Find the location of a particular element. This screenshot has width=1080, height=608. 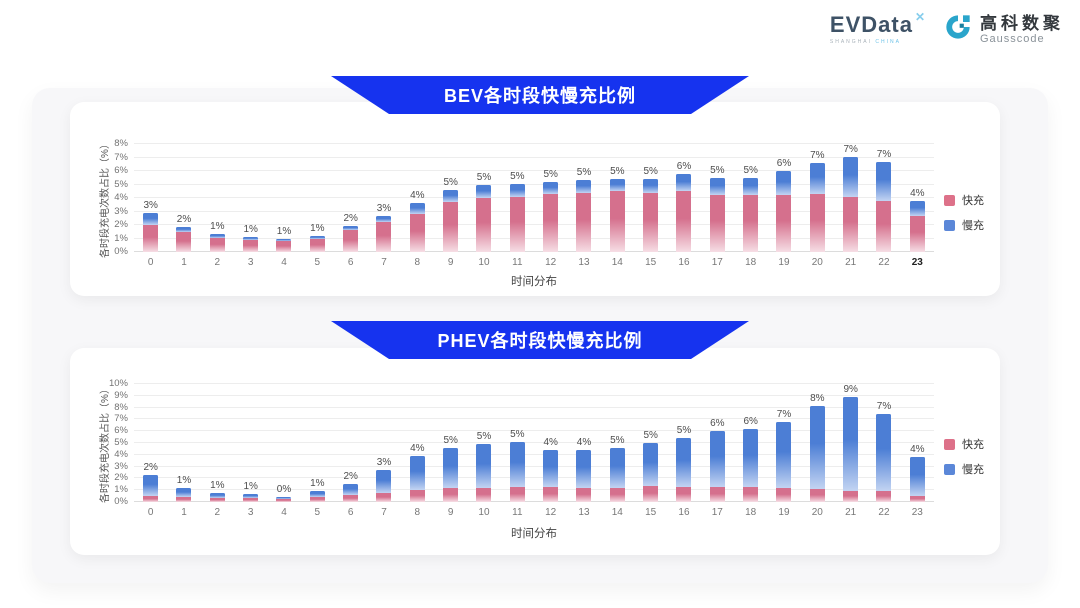

y-tick-label: 4% is located at coordinates (121, 197).